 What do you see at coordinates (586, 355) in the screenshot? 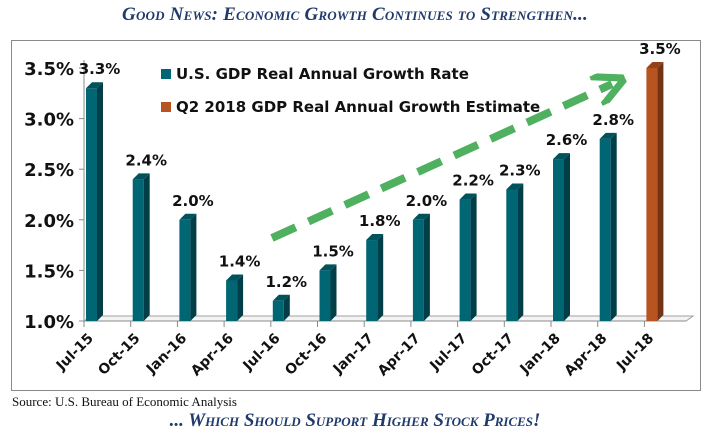
I see `x-tick-label: Apr-18` at bounding box center [586, 355].